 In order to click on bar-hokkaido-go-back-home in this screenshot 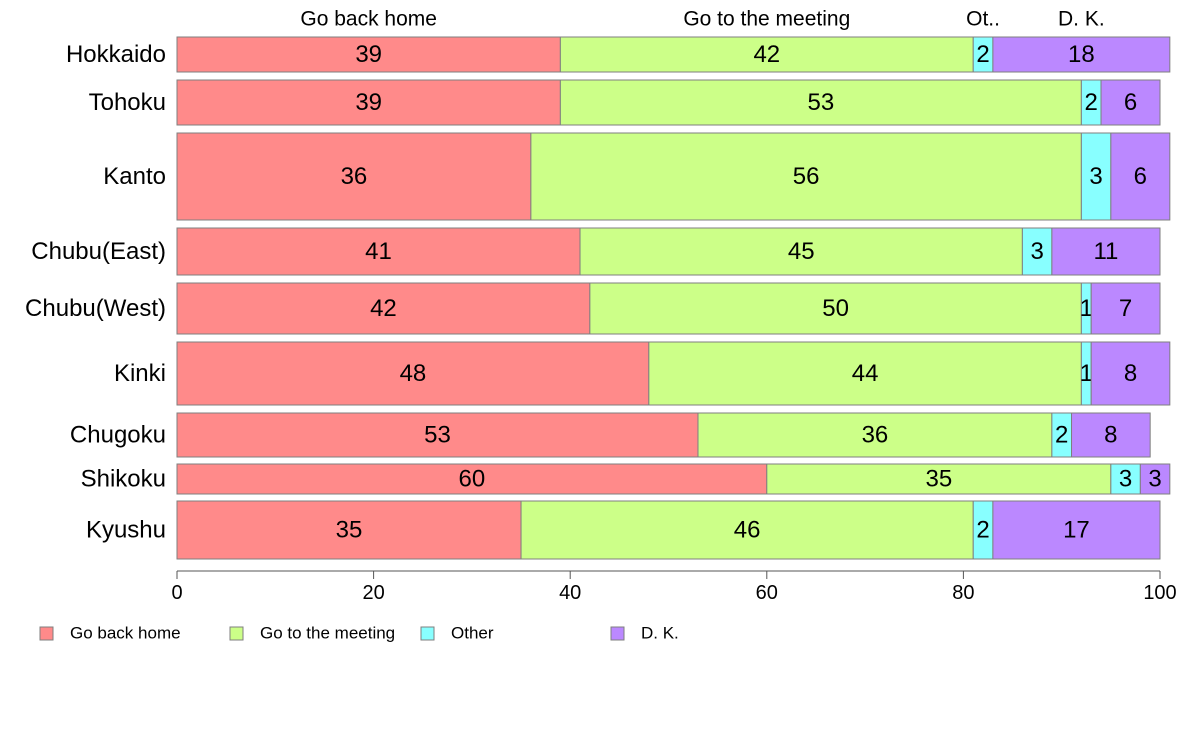, I will do `click(368, 54)`.